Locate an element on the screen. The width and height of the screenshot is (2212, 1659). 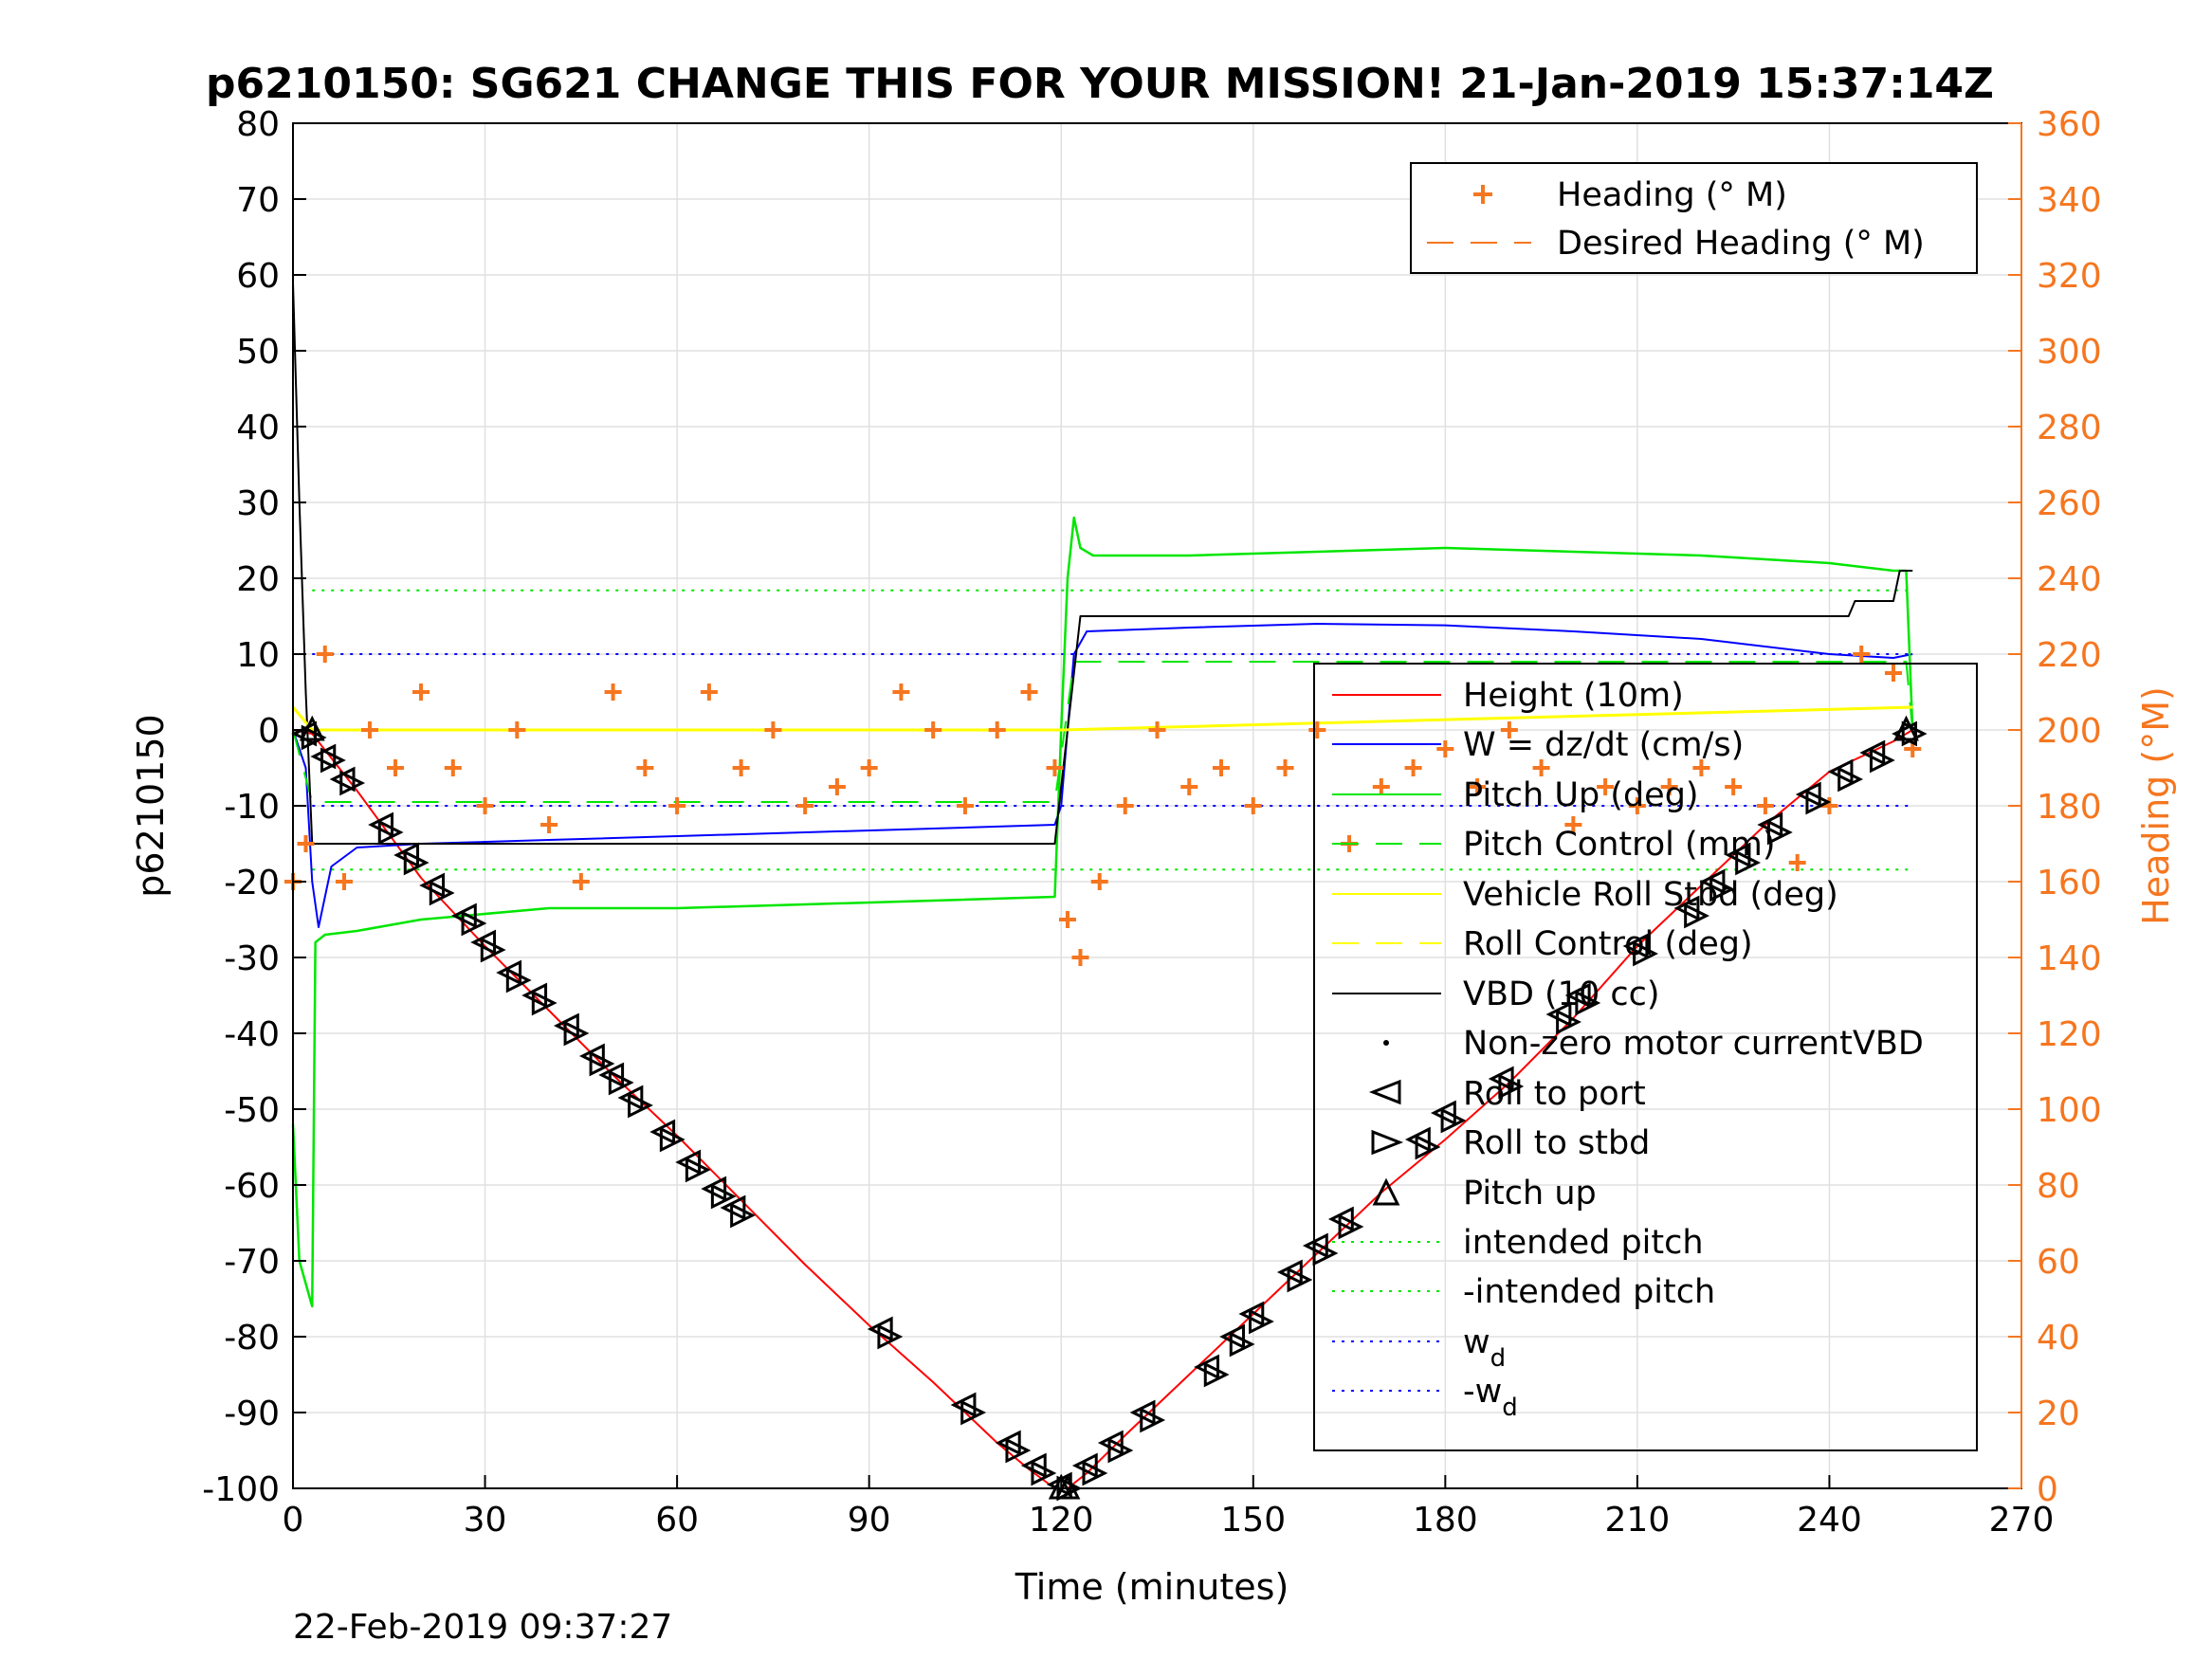
y-axis-label: p6210150 is located at coordinates (151, 805).